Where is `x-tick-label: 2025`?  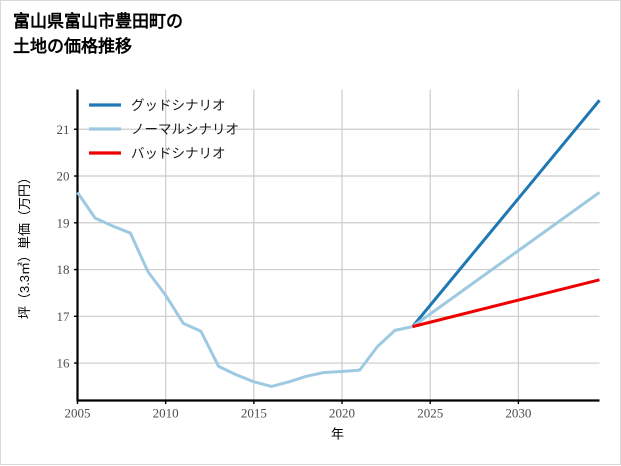
x-tick-label: 2025 is located at coordinates (430, 413).